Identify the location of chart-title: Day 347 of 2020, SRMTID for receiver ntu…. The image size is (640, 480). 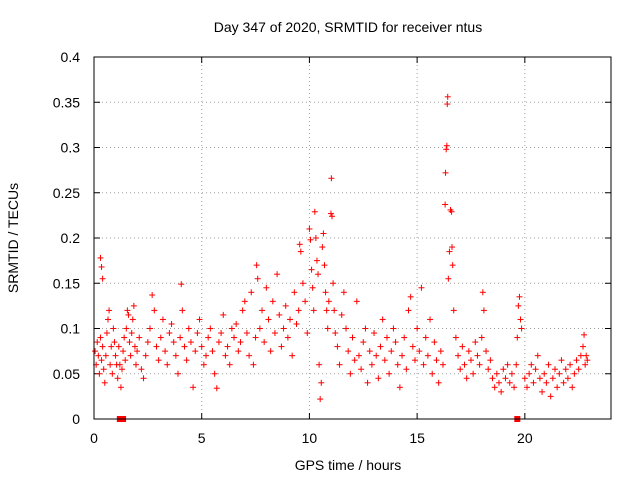
(348, 27).